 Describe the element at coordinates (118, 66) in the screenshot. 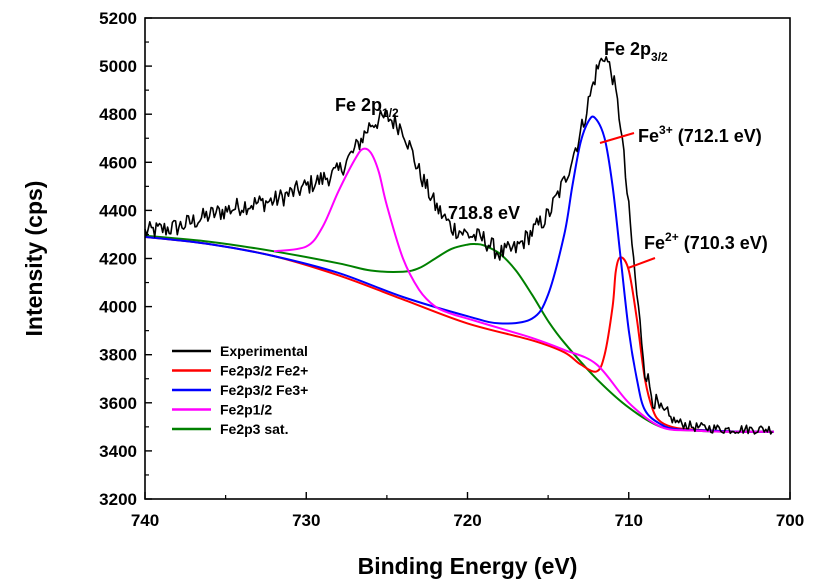

I see `y-tick-label: 5000` at that location.